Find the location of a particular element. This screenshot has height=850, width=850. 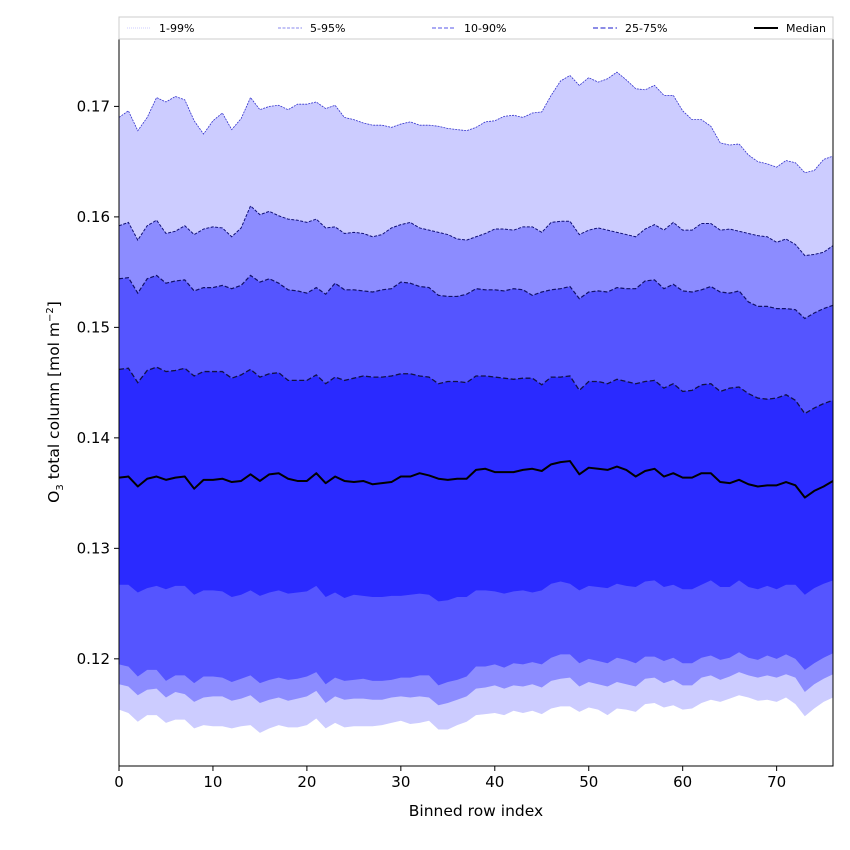

x-tick-label: 60 is located at coordinates (682, 782).